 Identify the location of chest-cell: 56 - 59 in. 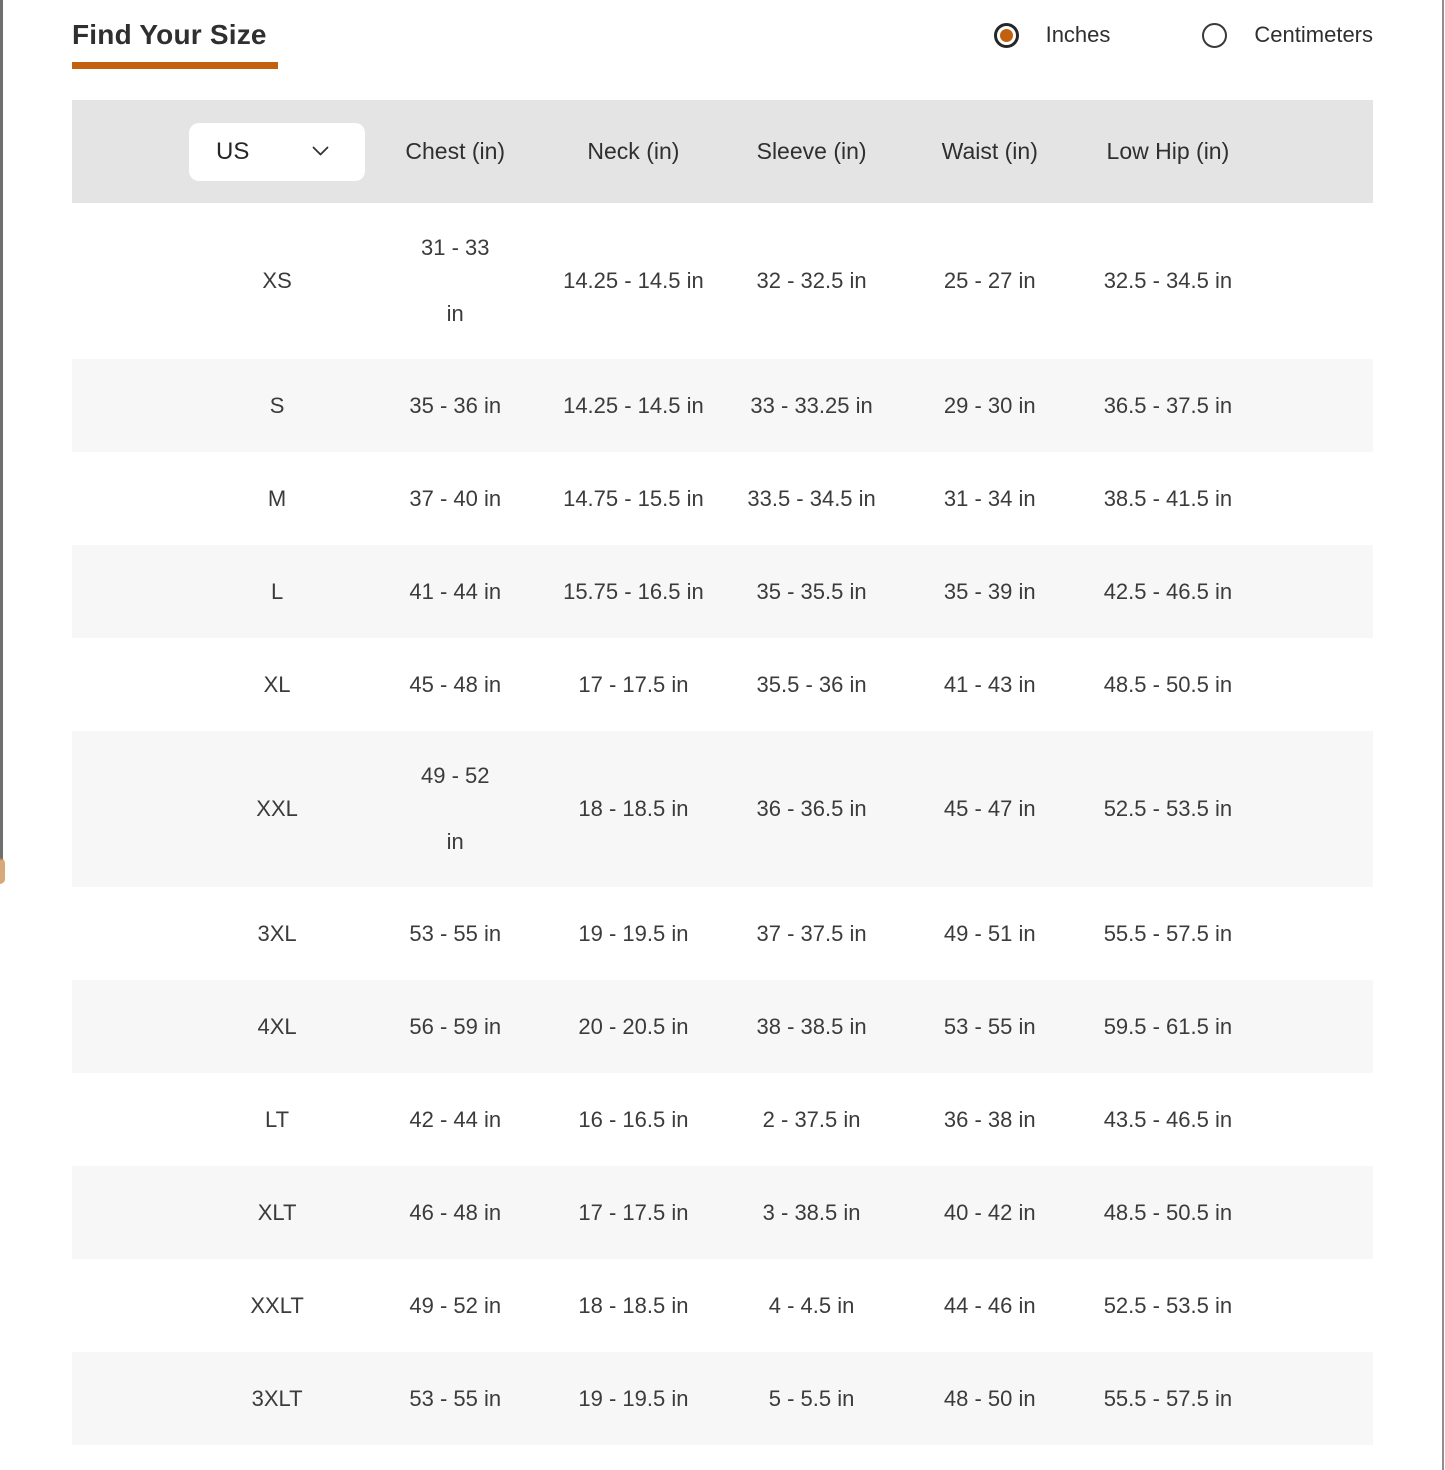
(455, 1026).